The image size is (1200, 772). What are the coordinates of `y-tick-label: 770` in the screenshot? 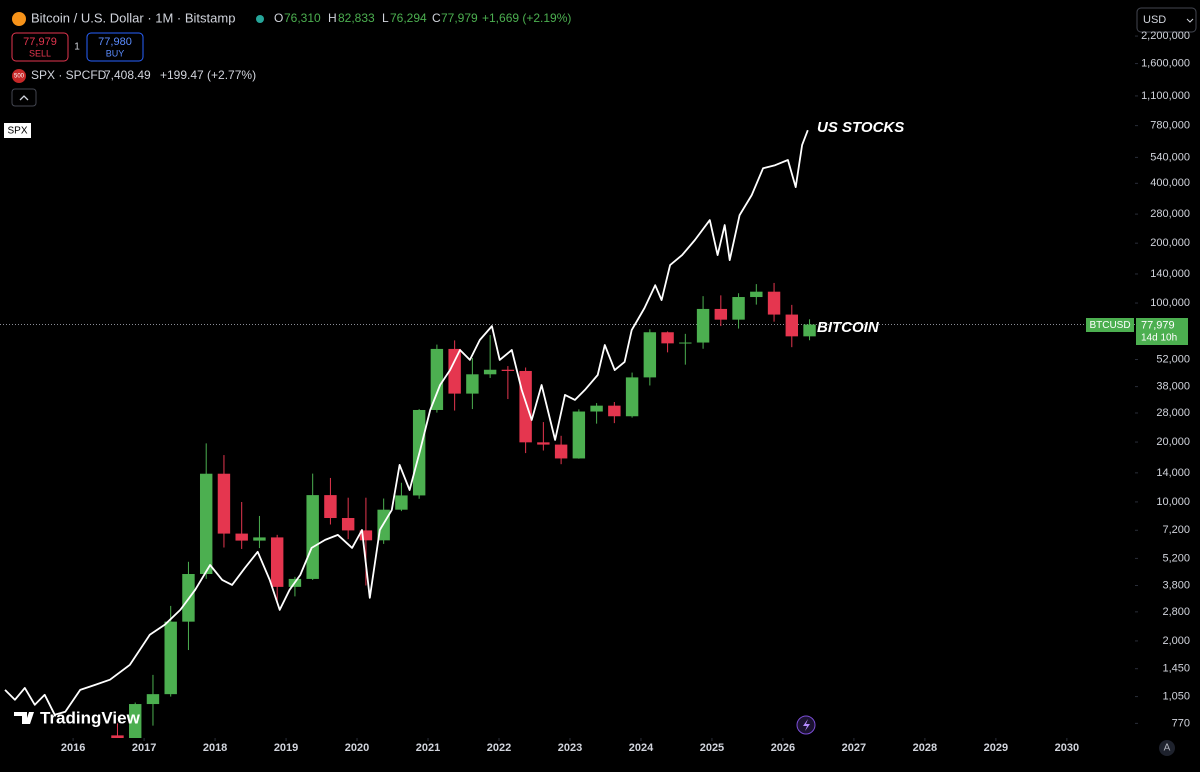 It's located at (1181, 723).